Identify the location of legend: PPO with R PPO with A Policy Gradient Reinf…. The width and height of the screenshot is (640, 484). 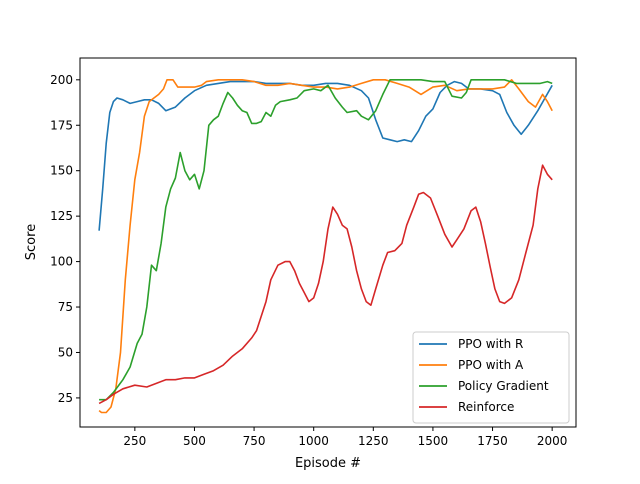
(491, 377).